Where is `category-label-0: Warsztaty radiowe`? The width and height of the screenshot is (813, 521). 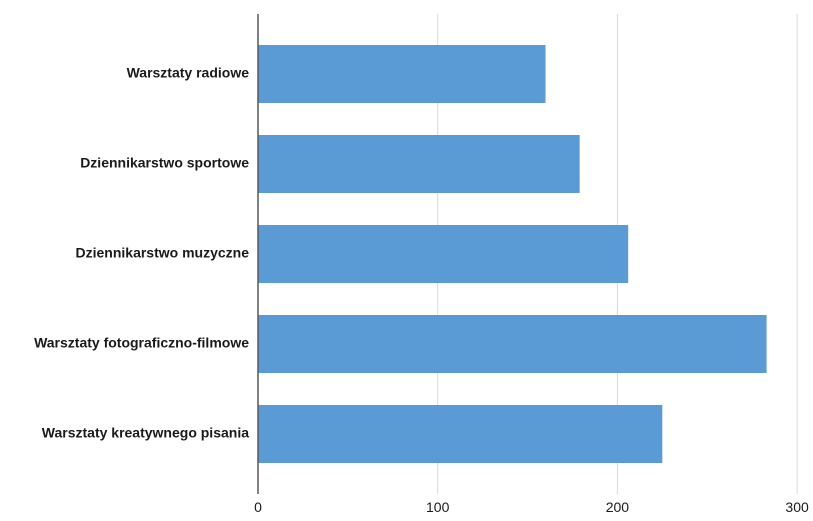
category-label-0: Warsztaty radiowe is located at coordinates (188, 73).